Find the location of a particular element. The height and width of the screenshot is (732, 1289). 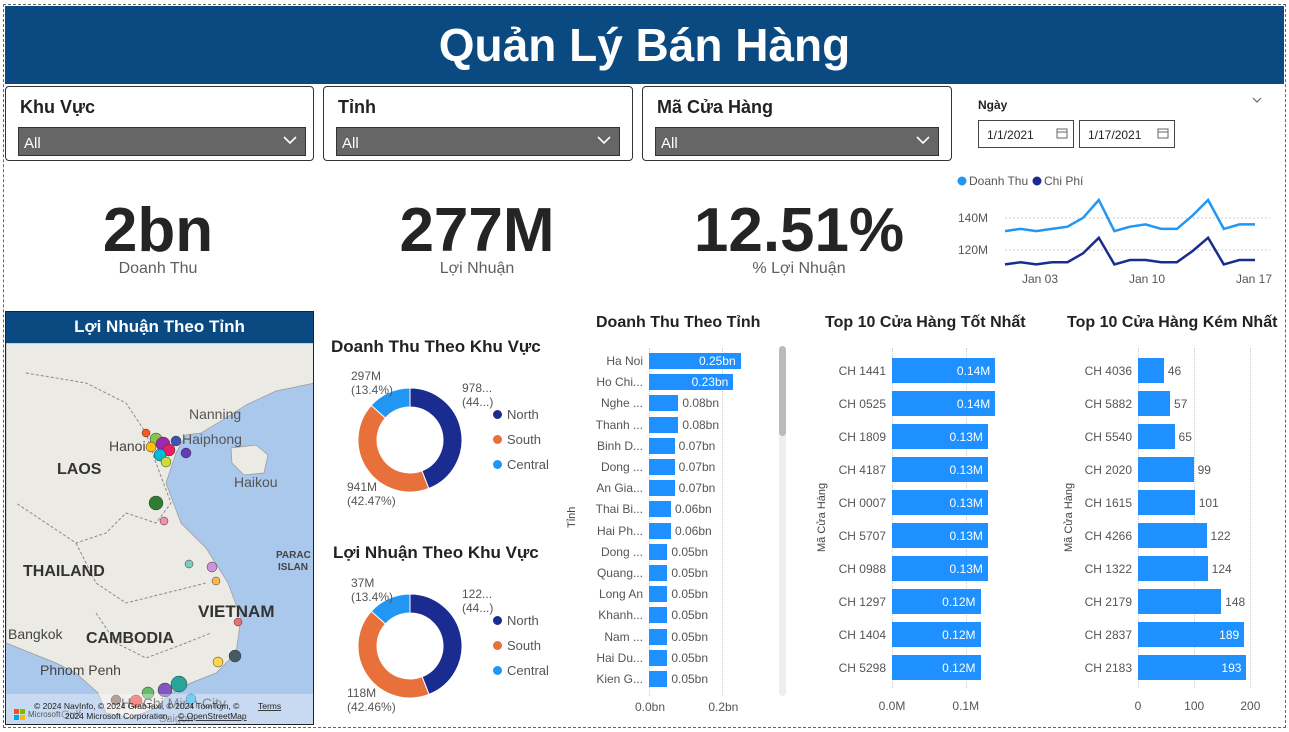

donut-revenue-title: Doanh Thu Theo Khu Vực is located at coordinates (436, 346).